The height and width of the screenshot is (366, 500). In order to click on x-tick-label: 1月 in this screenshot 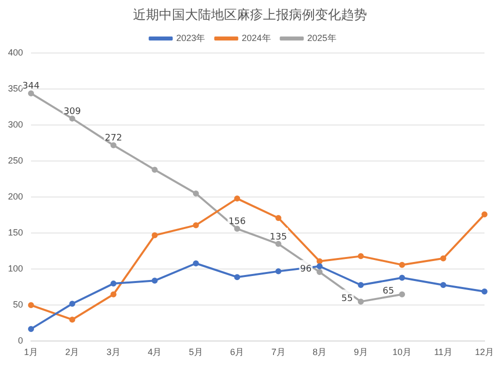, I will do `click(31, 352)`.